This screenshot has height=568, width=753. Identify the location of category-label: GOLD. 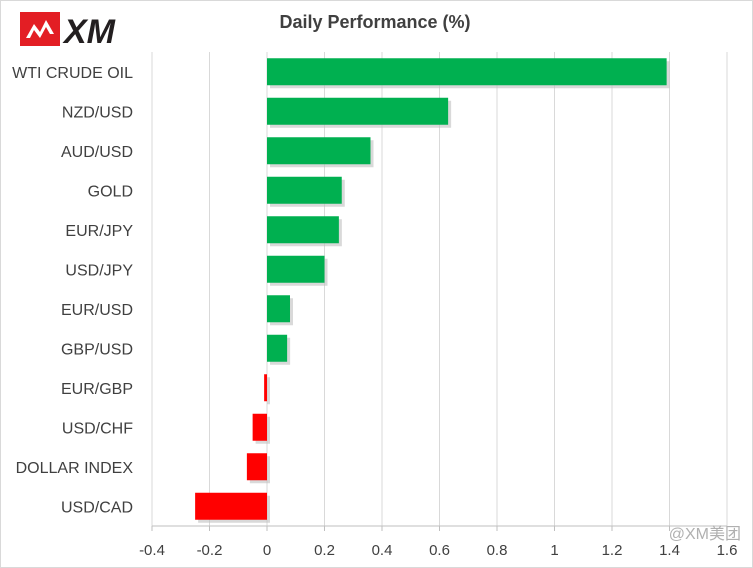
(110, 191).